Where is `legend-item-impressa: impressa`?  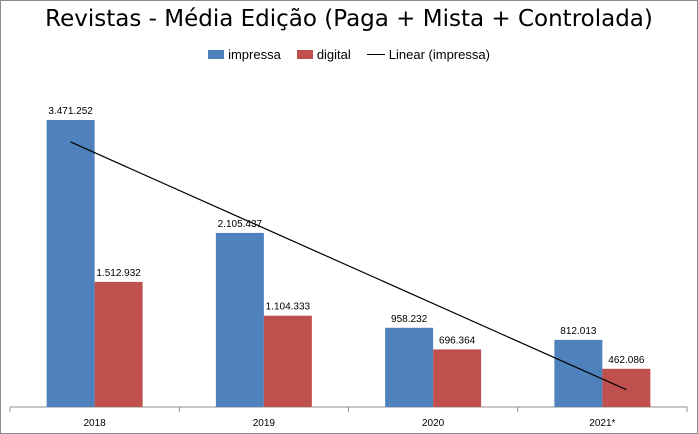 legend-item-impressa: impressa is located at coordinates (244, 54).